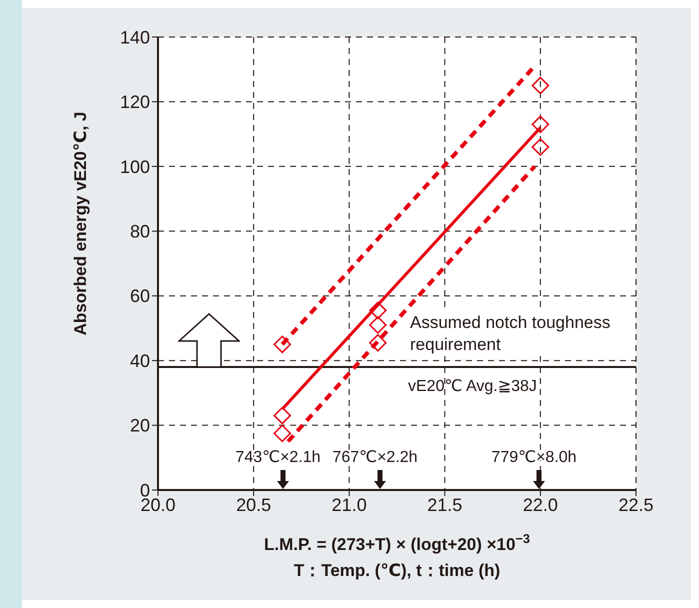 The image size is (699, 608). Describe the element at coordinates (375, 457) in the screenshot. I see `annotation: 767℃×2.2h` at that location.